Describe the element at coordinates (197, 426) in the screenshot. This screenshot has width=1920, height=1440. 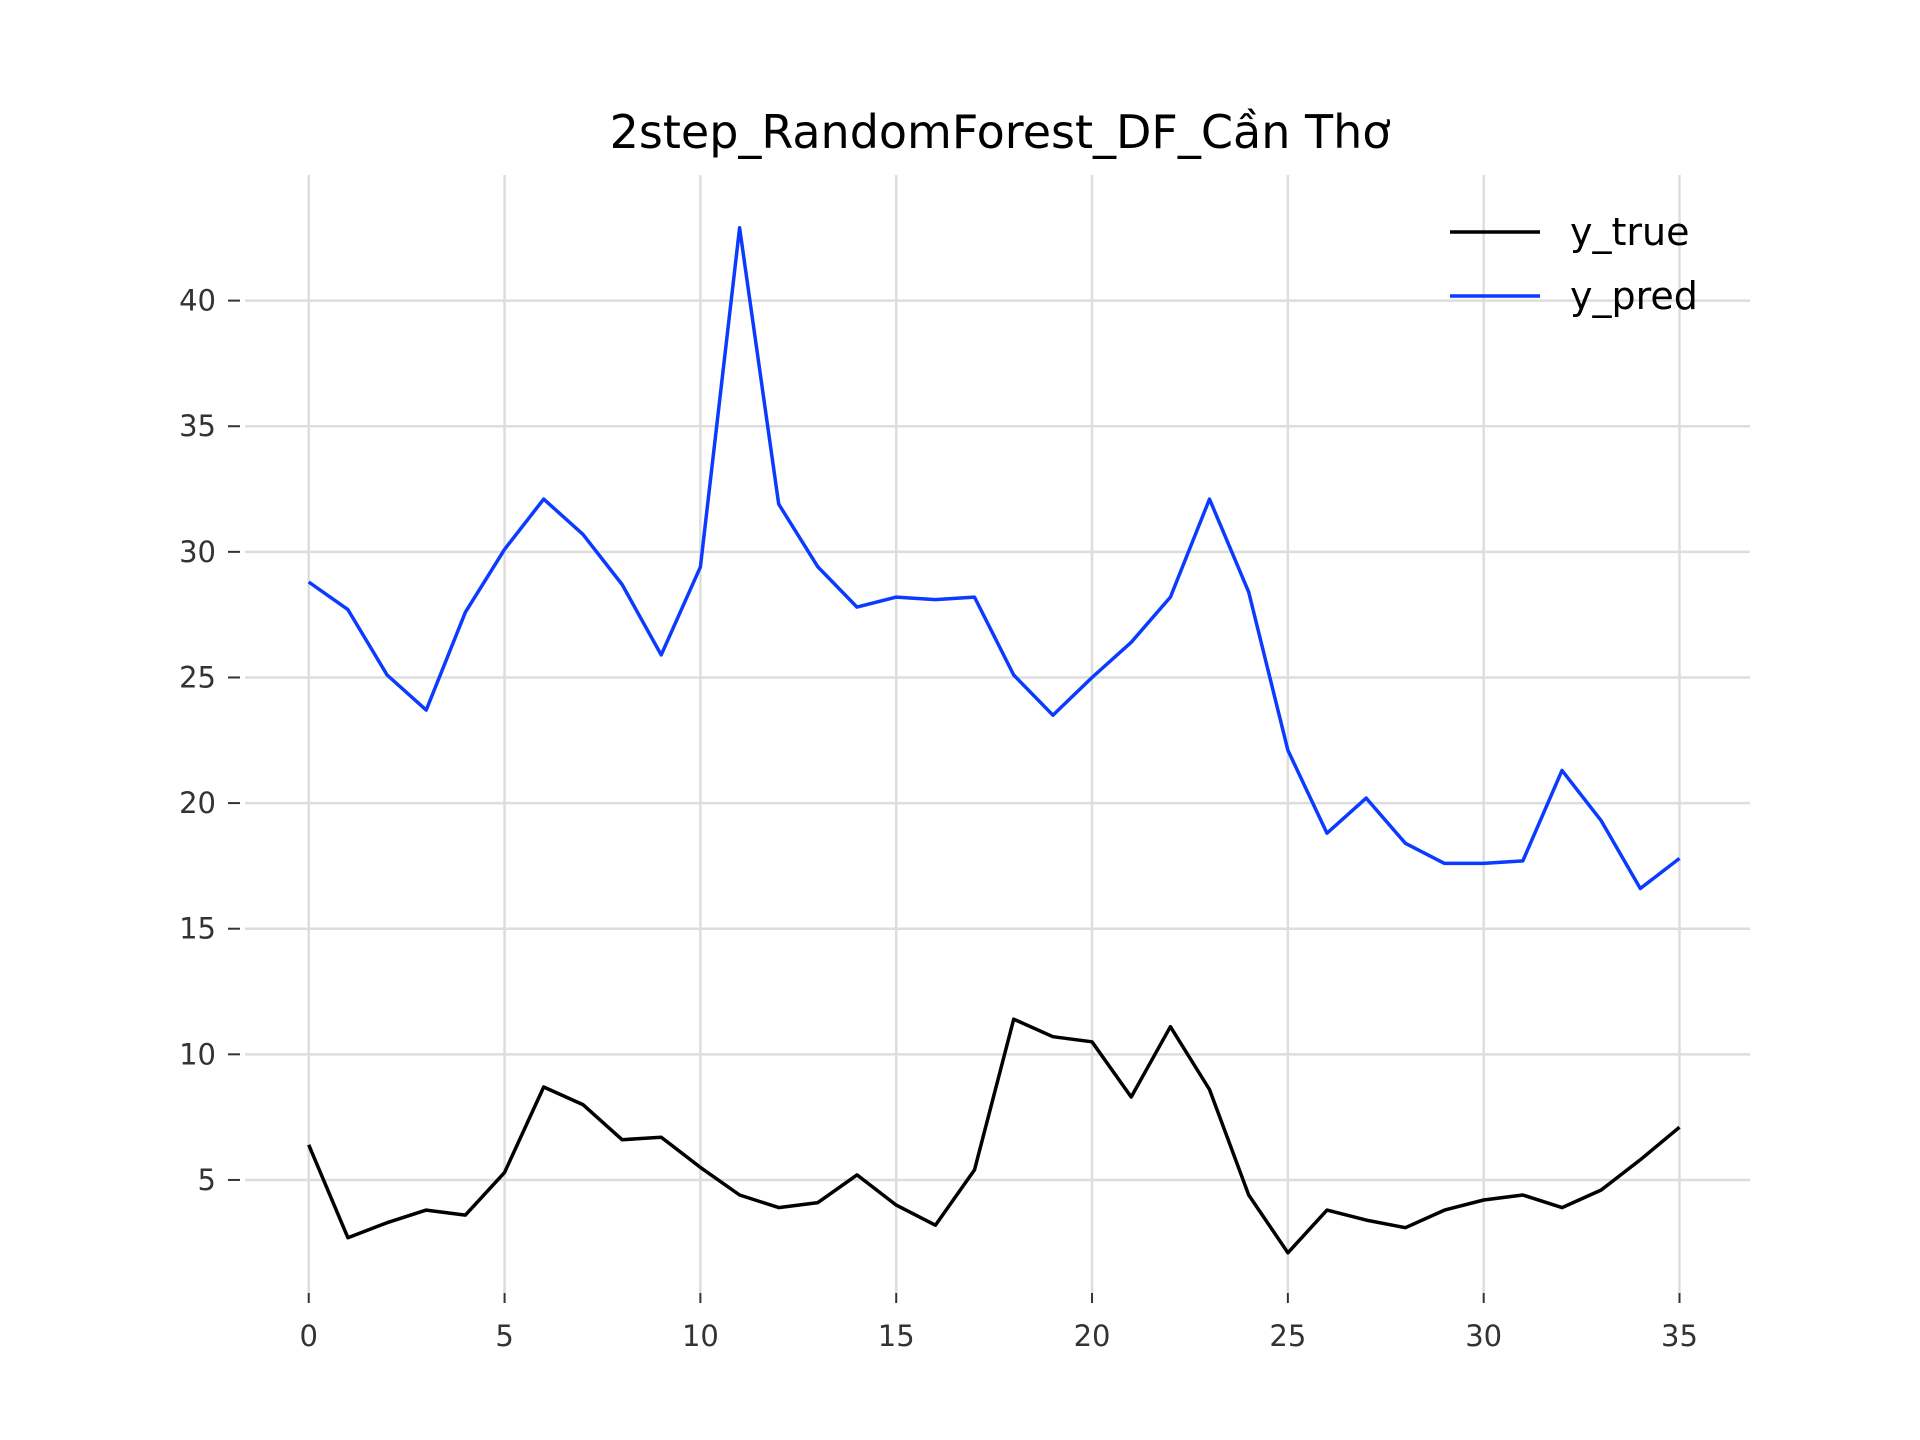
I see `y-tick-label-35: 35` at that location.